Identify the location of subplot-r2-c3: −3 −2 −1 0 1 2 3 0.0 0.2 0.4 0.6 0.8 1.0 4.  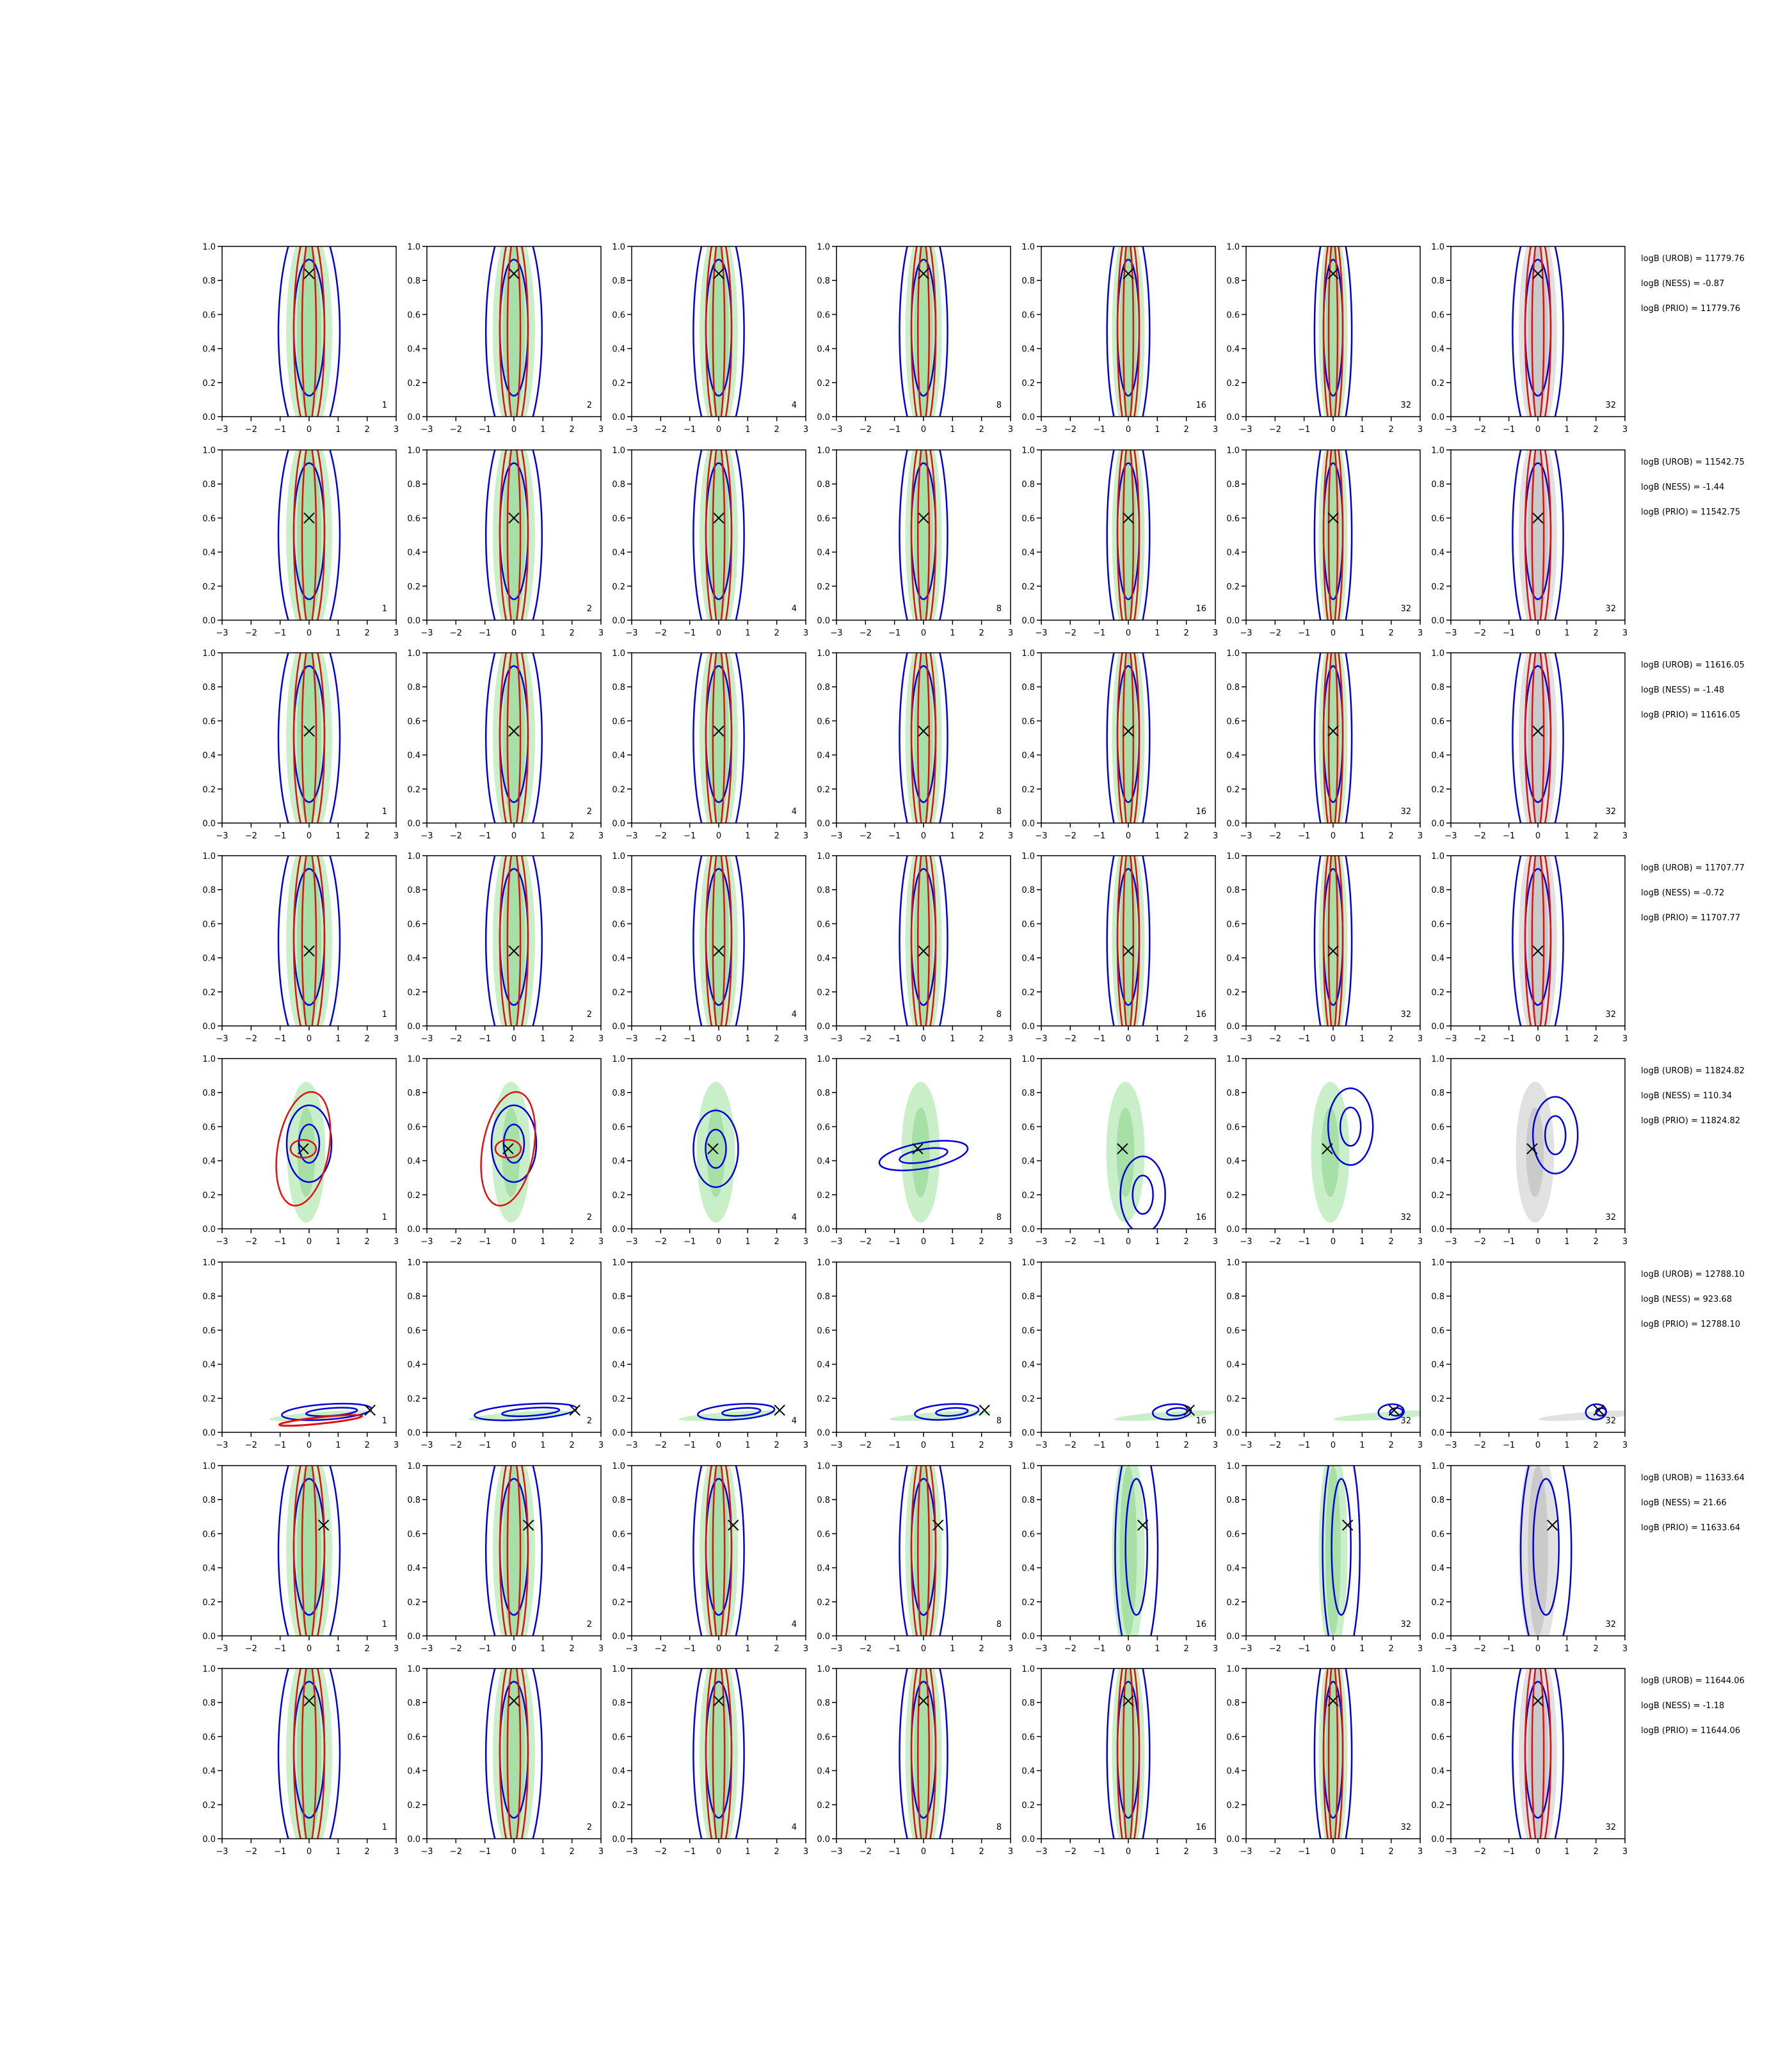
(710, 542).